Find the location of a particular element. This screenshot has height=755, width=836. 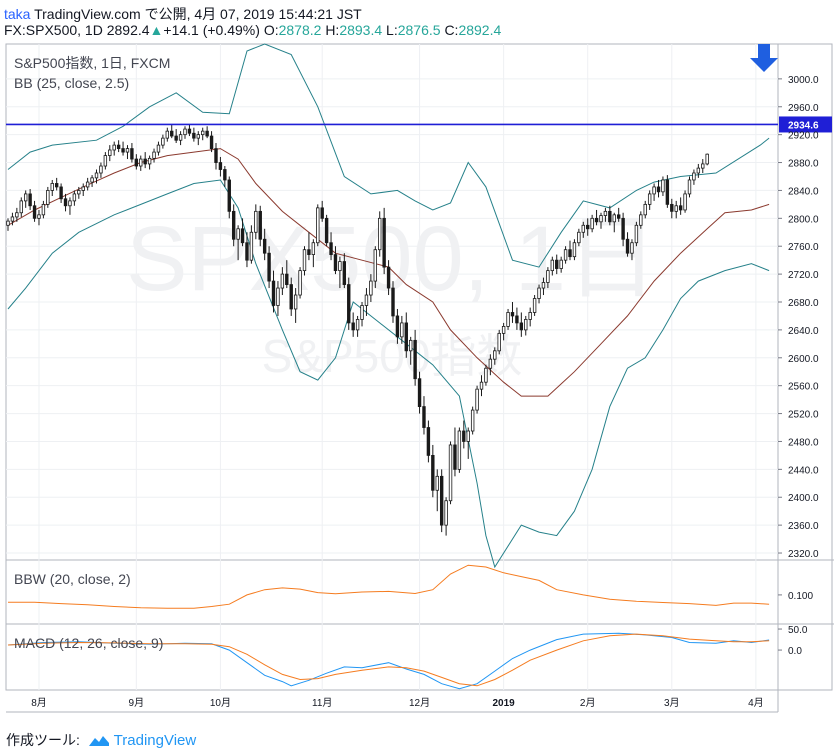

arrow-down-icon is located at coordinates (764, 58).